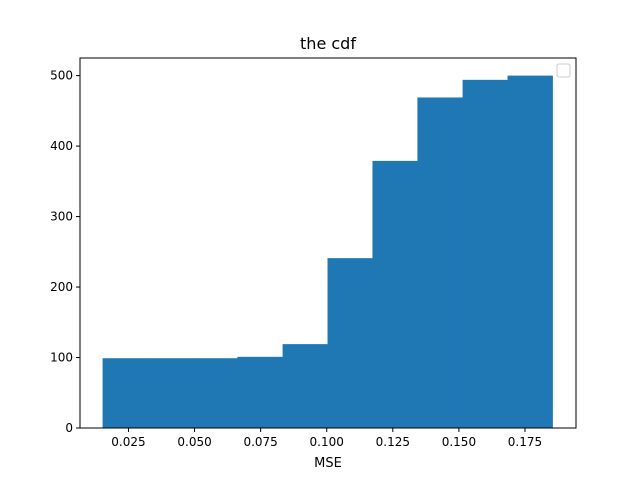  Describe the element at coordinates (459, 442) in the screenshot. I see `x-tick-label: 0.150` at that location.